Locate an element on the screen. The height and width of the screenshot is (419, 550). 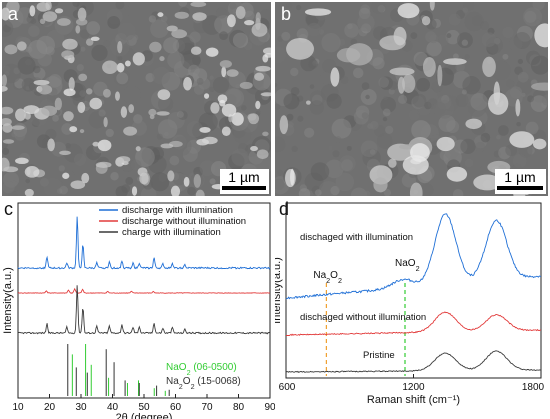
marker-label-d-1: NaO2 is located at coordinates (407, 265).